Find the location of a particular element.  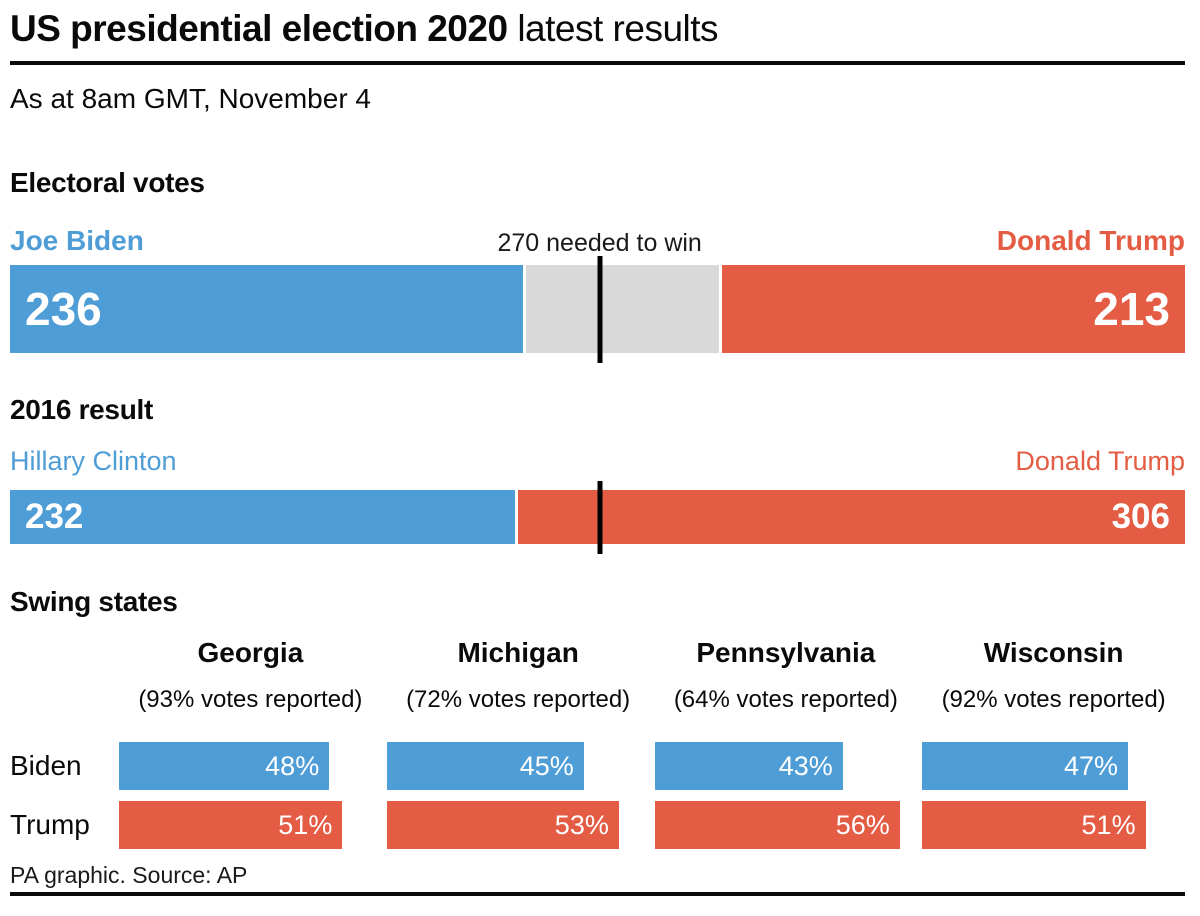

footer-divider is located at coordinates (597, 894).